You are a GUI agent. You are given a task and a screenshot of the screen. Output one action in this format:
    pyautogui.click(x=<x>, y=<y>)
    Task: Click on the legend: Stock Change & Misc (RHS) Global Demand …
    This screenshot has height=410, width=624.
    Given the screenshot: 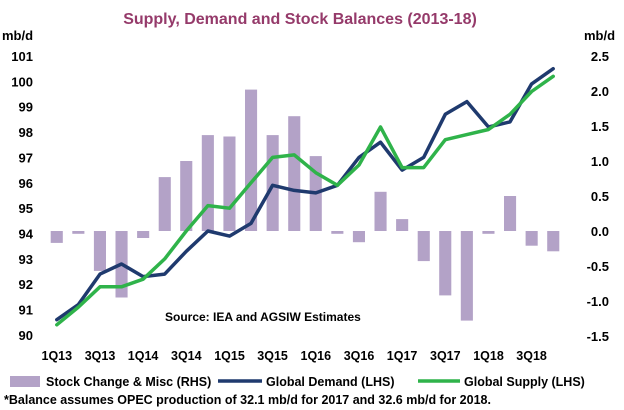 What is the action you would take?
    pyautogui.click(x=297, y=382)
    